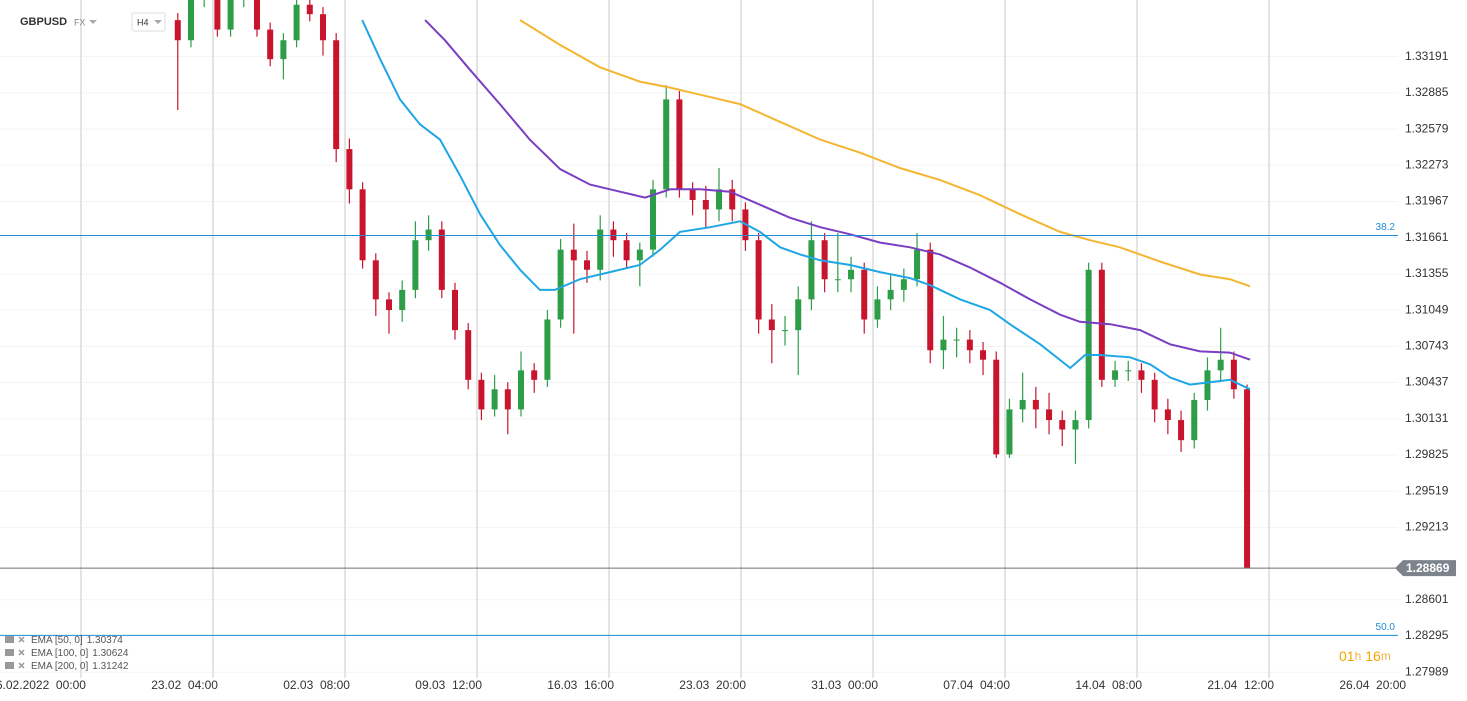 The height and width of the screenshot is (701, 1467). What do you see at coordinates (1386, 227) in the screenshot?
I see `level-label: 38.2` at bounding box center [1386, 227].